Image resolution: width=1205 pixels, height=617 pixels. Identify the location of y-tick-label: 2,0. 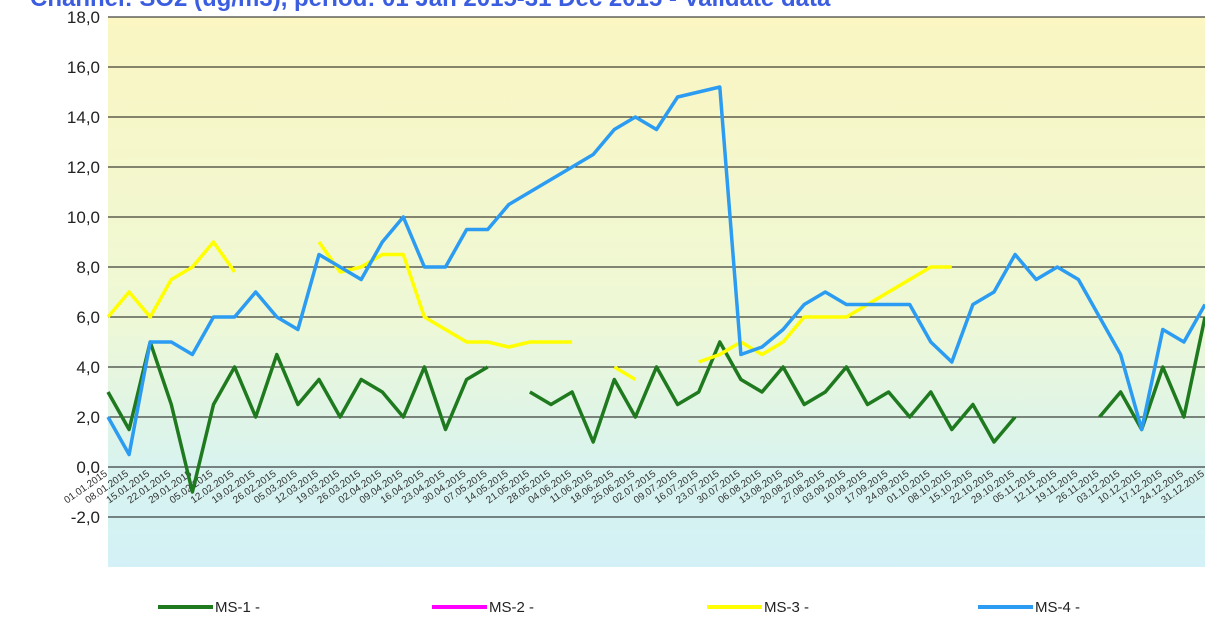
(88, 417).